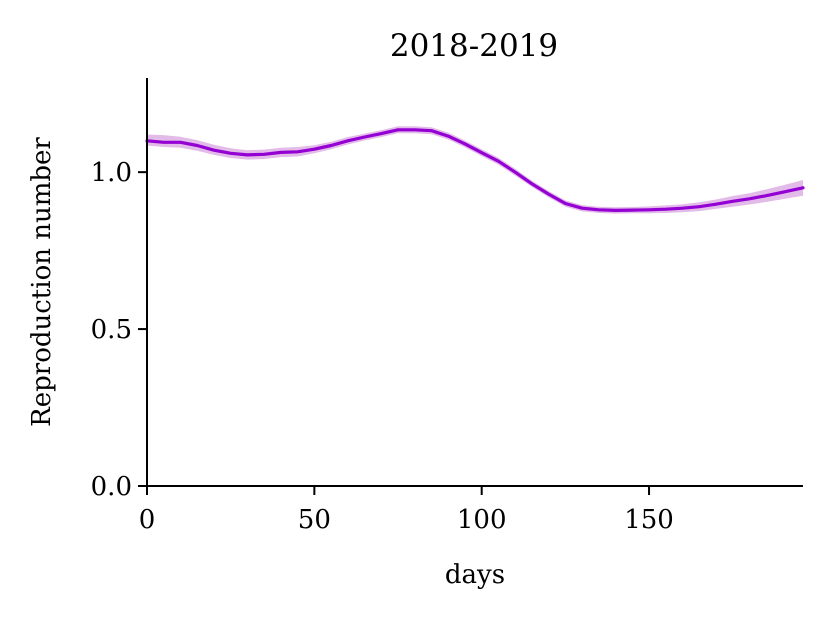  Describe the element at coordinates (314, 520) in the screenshot. I see `x-tick-label: 50` at that location.